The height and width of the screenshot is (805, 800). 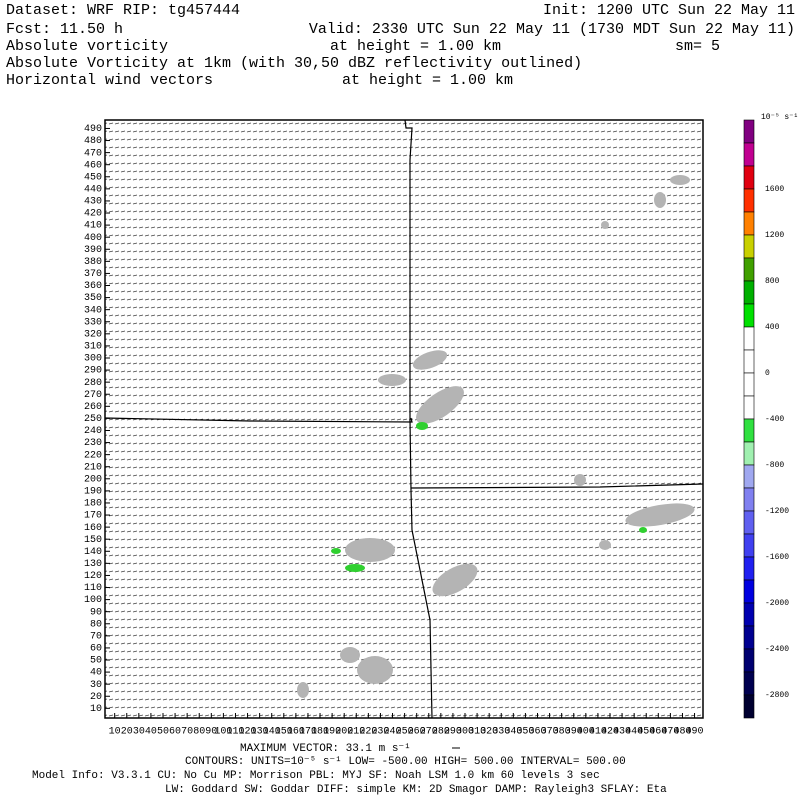 What do you see at coordinates (93, 262) in the screenshot?
I see `y-tick-label: 380` at bounding box center [93, 262].